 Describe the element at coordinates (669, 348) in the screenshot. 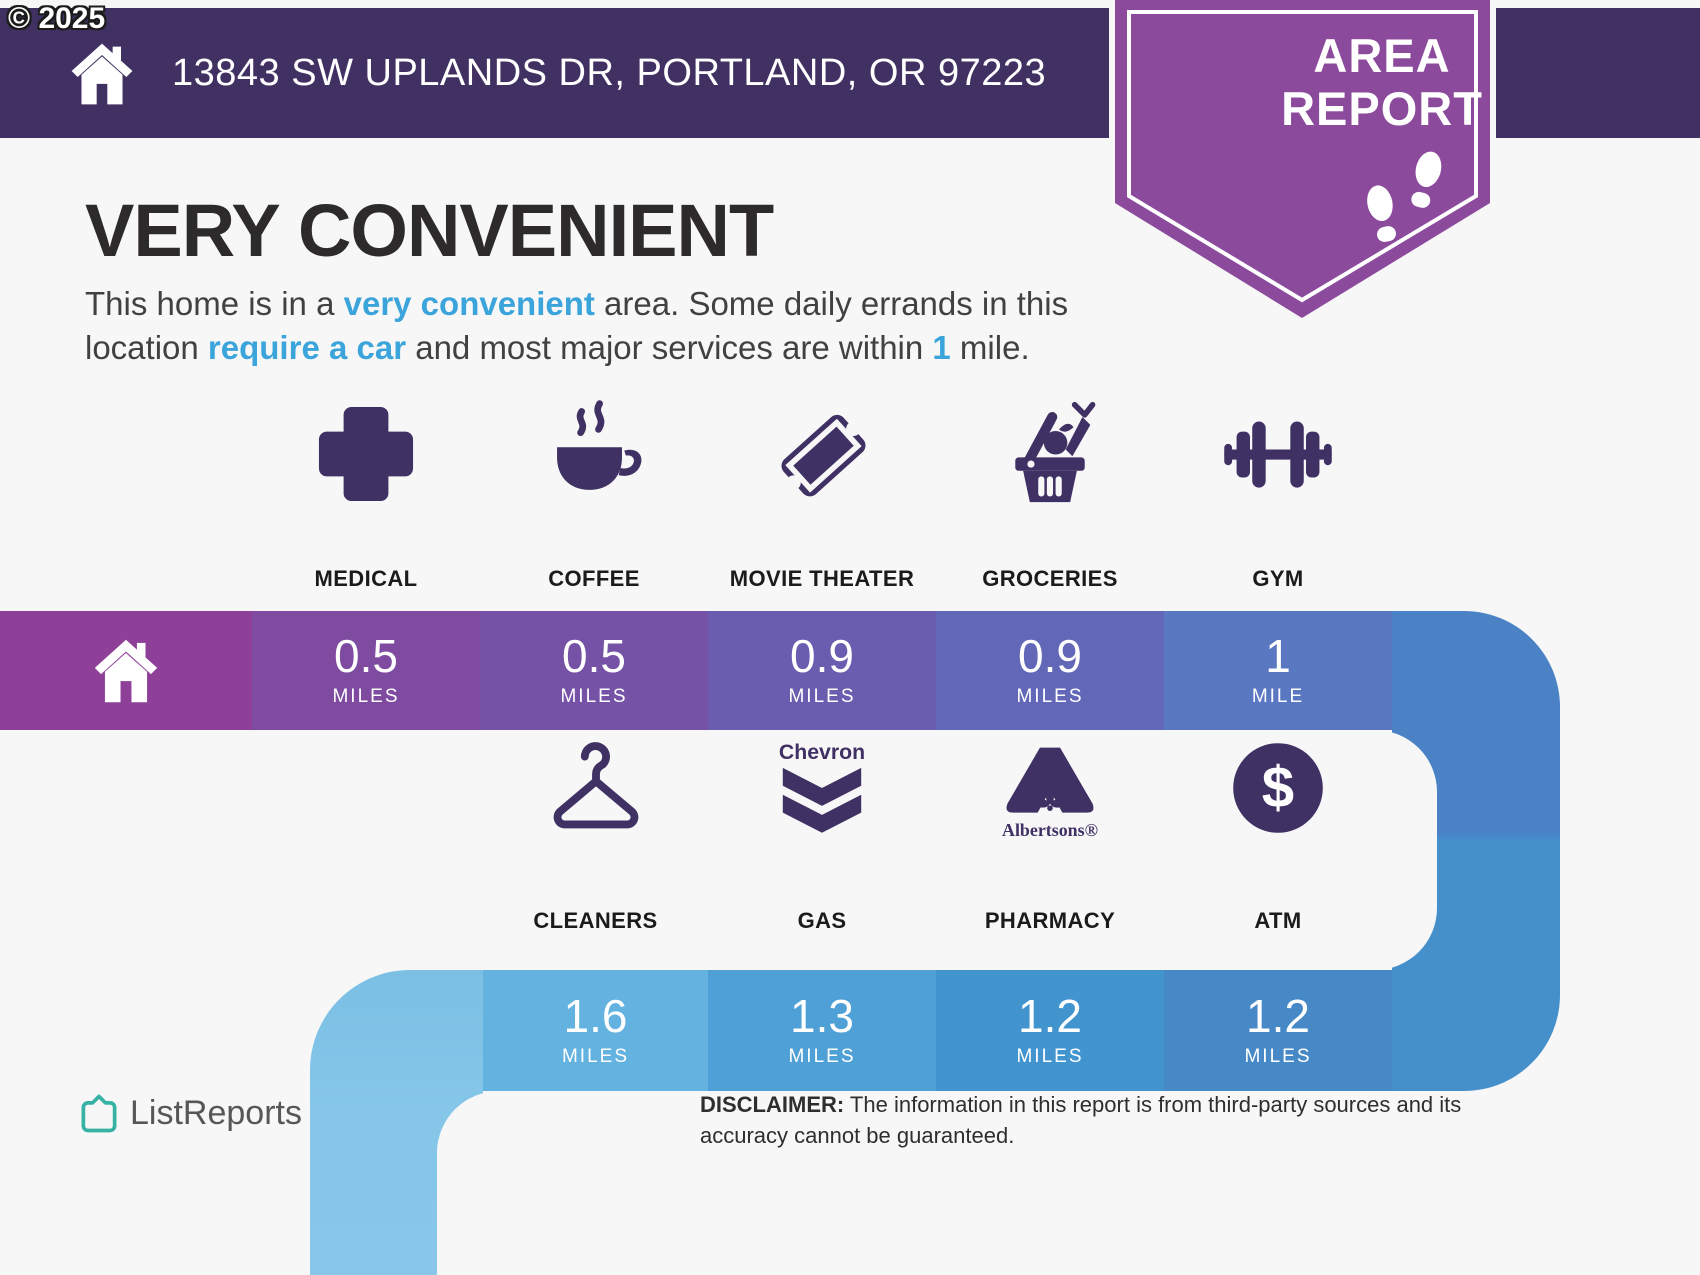

I see `desc-seg: and most major services are within` at that location.